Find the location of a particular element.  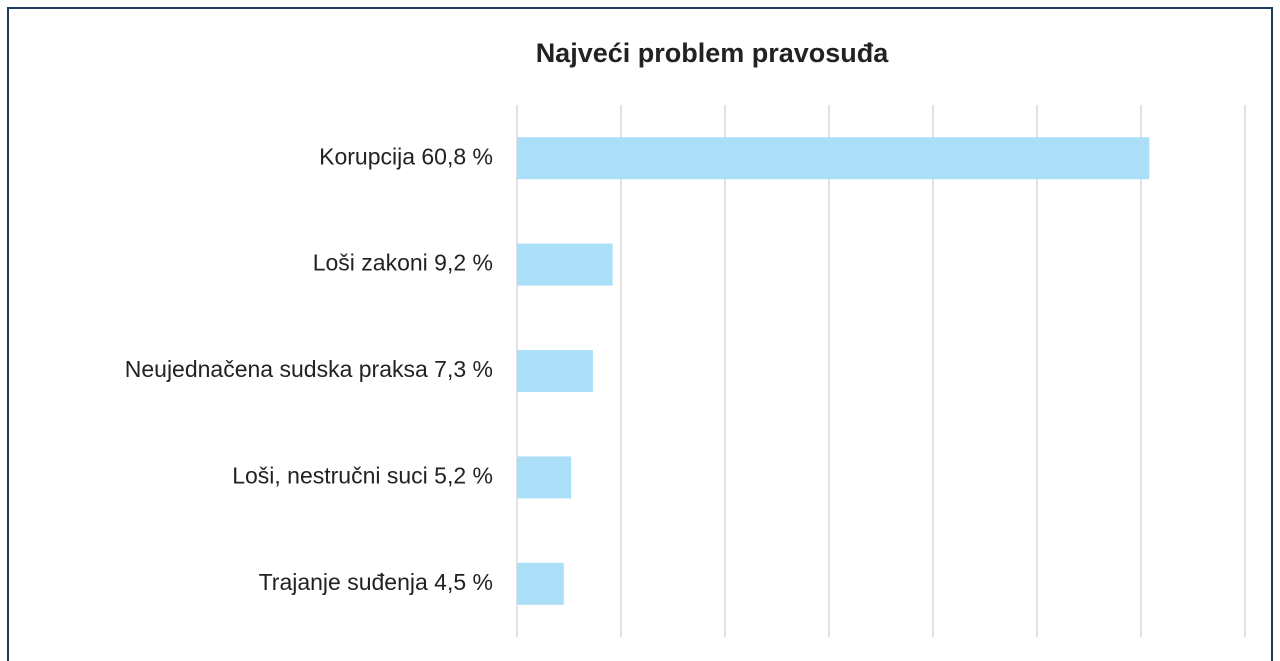

y-tick-label: Trajanje suđenja 4,5 % is located at coordinates (376, 582).